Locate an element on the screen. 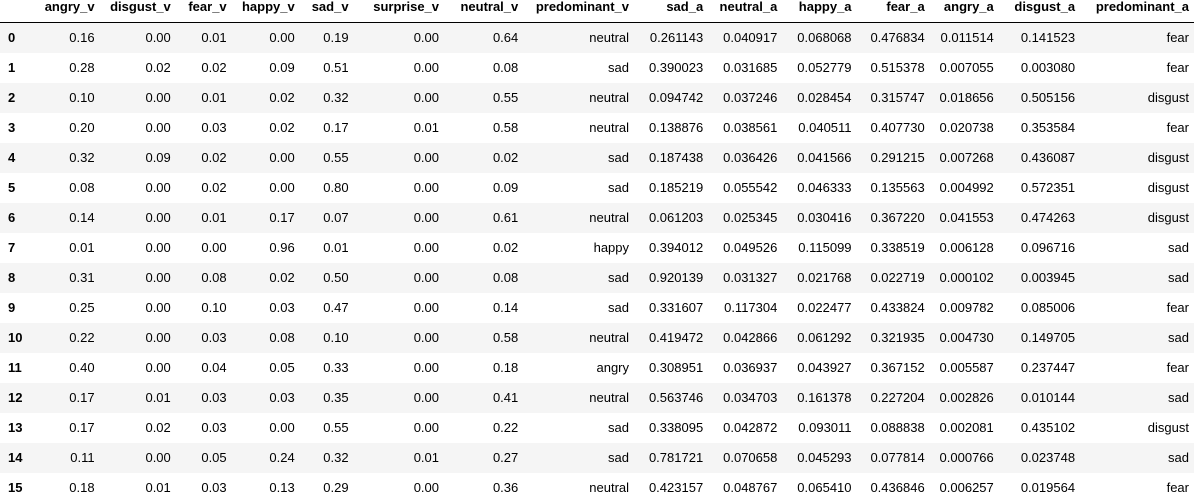 This screenshot has height=493, width=1194. table-cell: 0.03 is located at coordinates (214, 486).